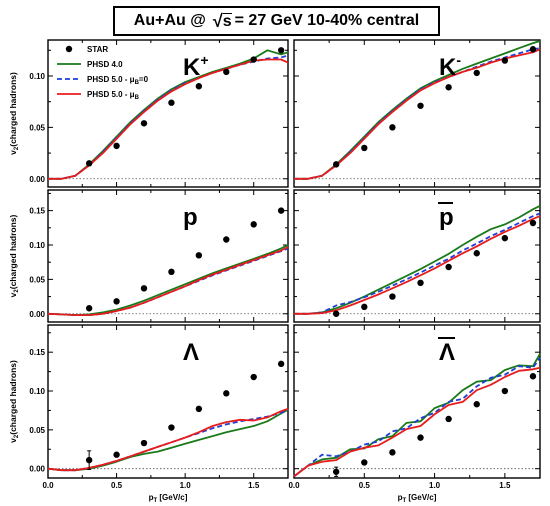 The image size is (550, 506). Describe the element at coordinates (97, 49) in the screenshot. I see `legend-label: STAR` at that location.